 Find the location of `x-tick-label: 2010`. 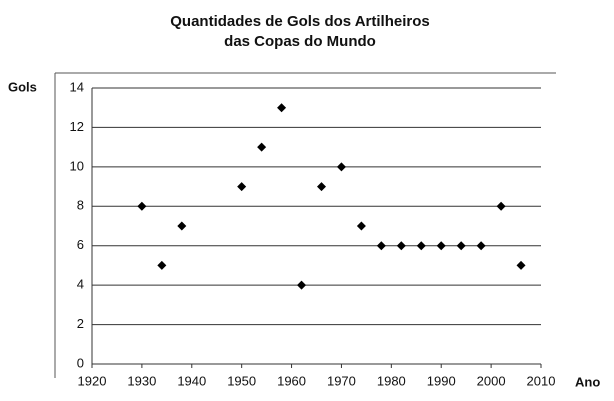

x-tick-label: 2010 is located at coordinates (541, 380).